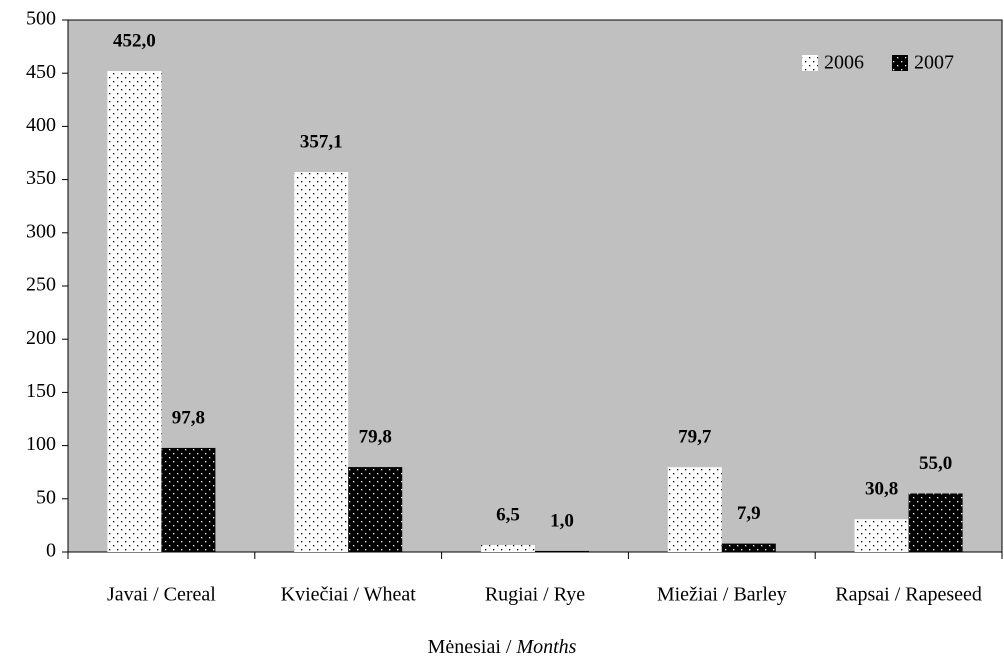 This screenshot has width=1004, height=659. Describe the element at coordinates (545, 647) in the screenshot. I see `x-axis-title-italic: Months` at that location.